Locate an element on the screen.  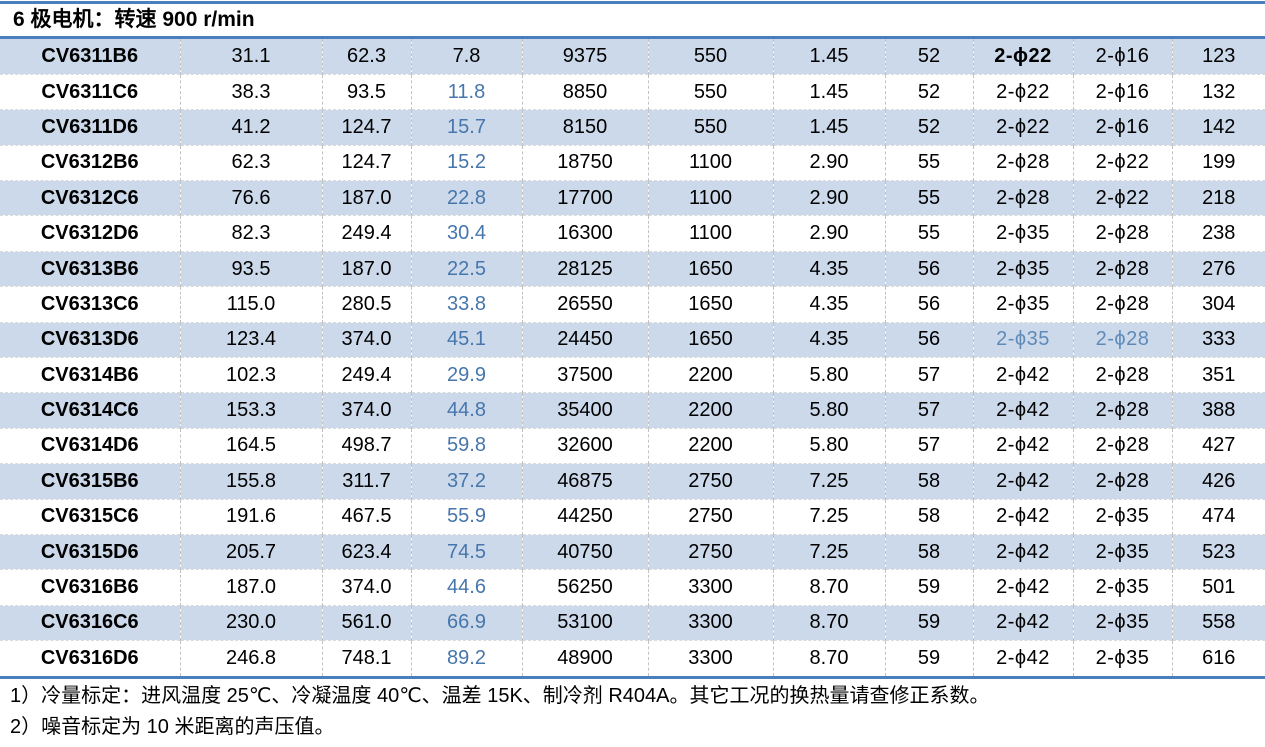
value-cell: 57 is located at coordinates (928, 375).